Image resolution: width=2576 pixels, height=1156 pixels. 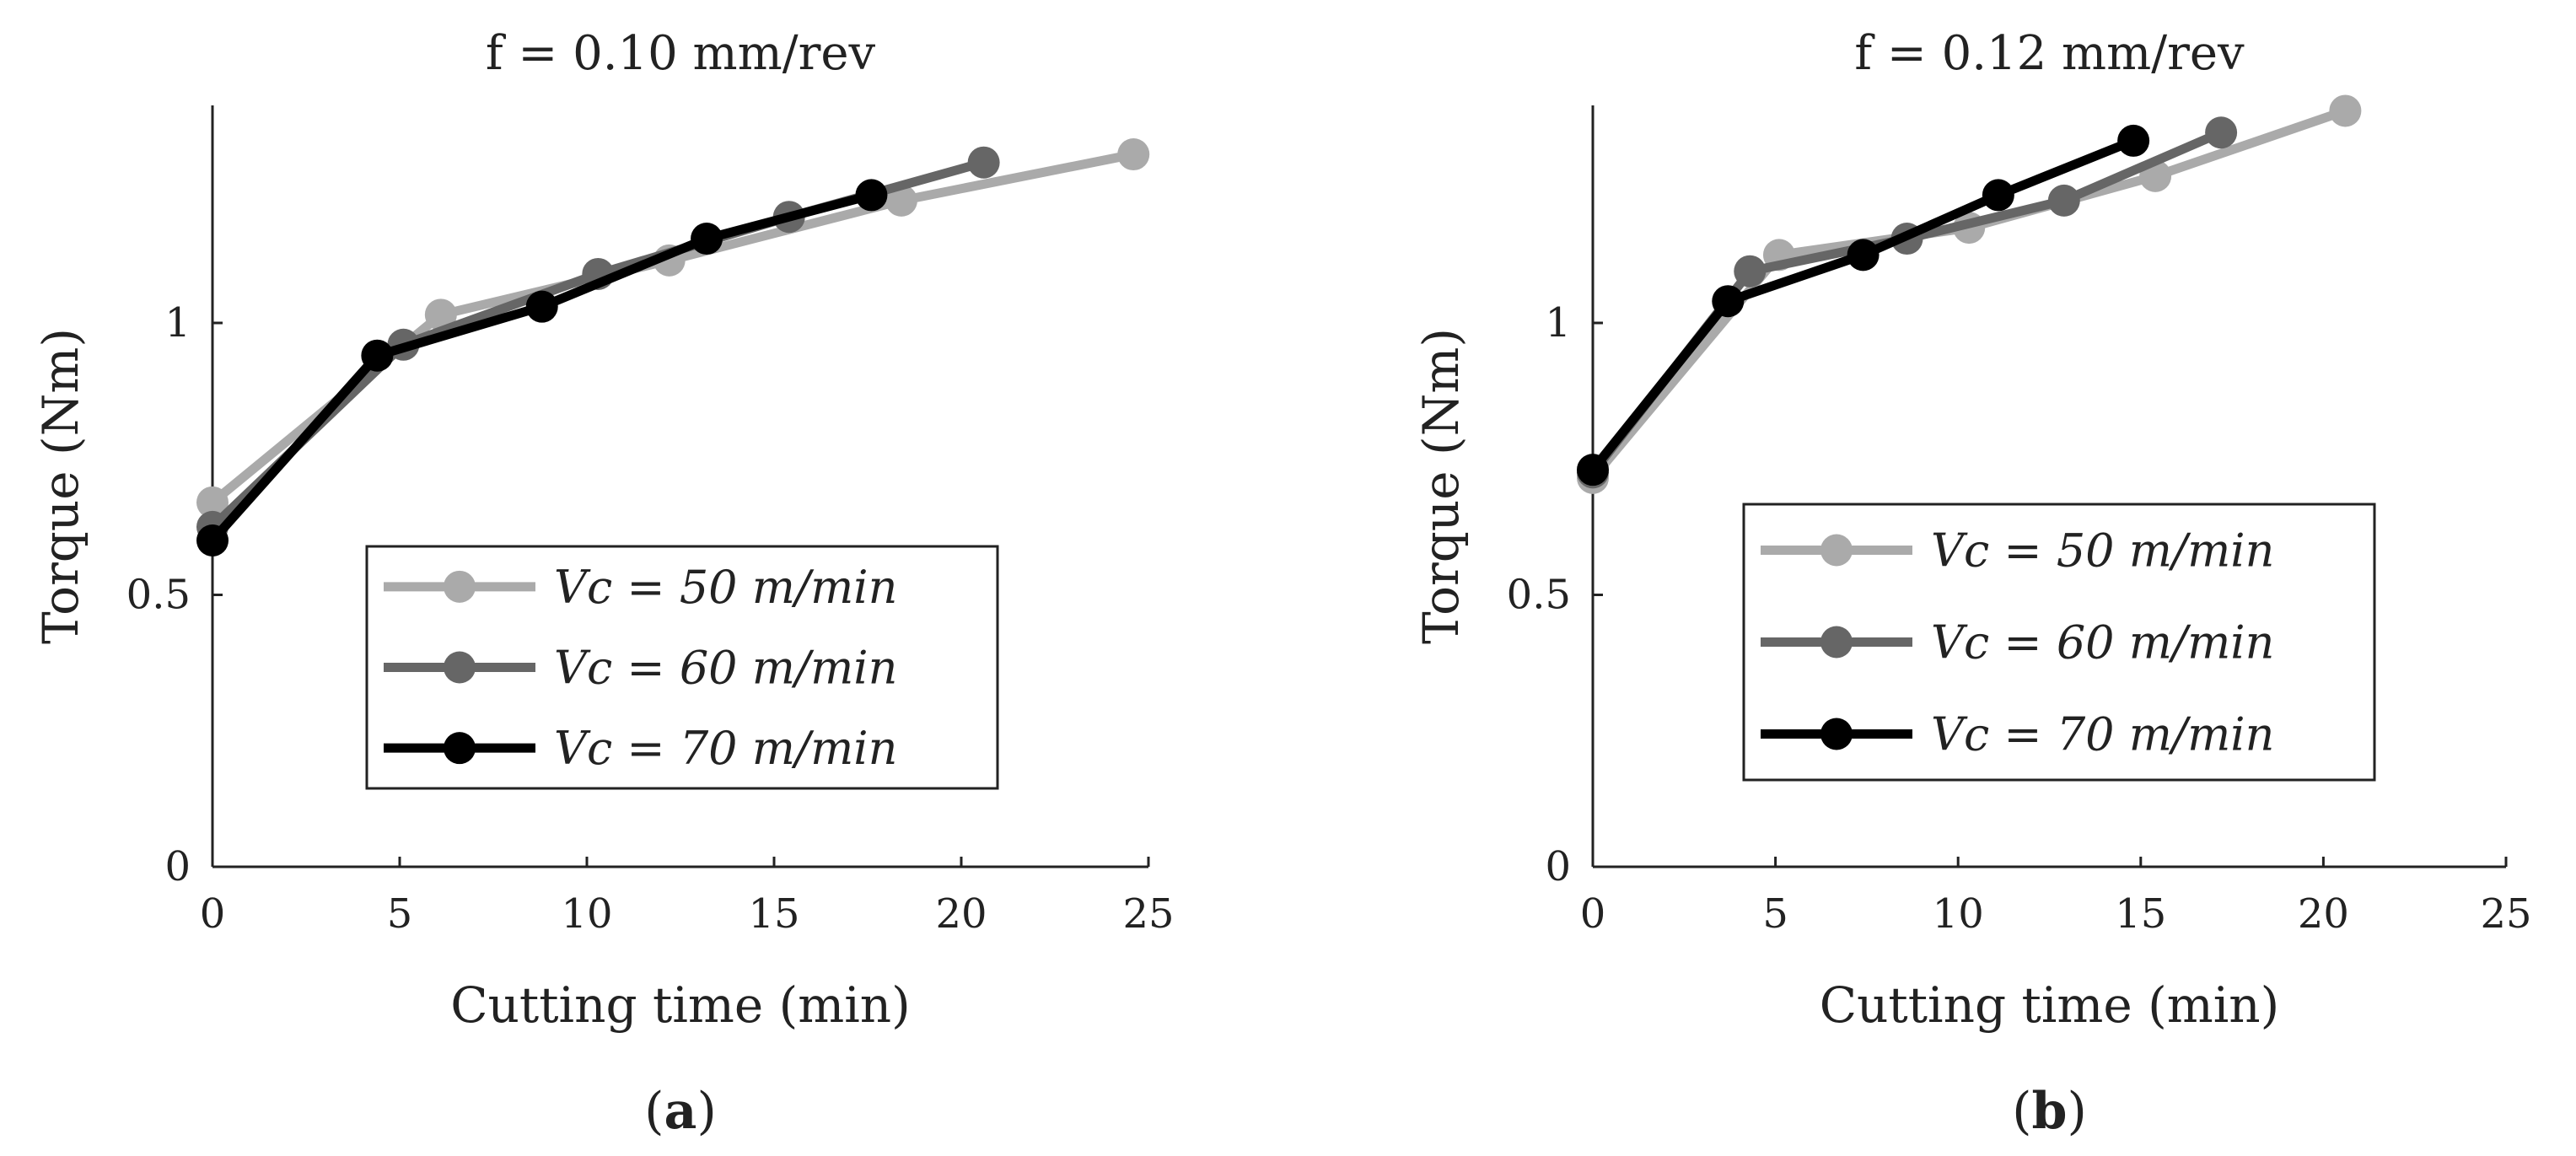 What do you see at coordinates (2049, 53) in the screenshot?
I see `chart-title: f = 0.12 mm/rev` at bounding box center [2049, 53].